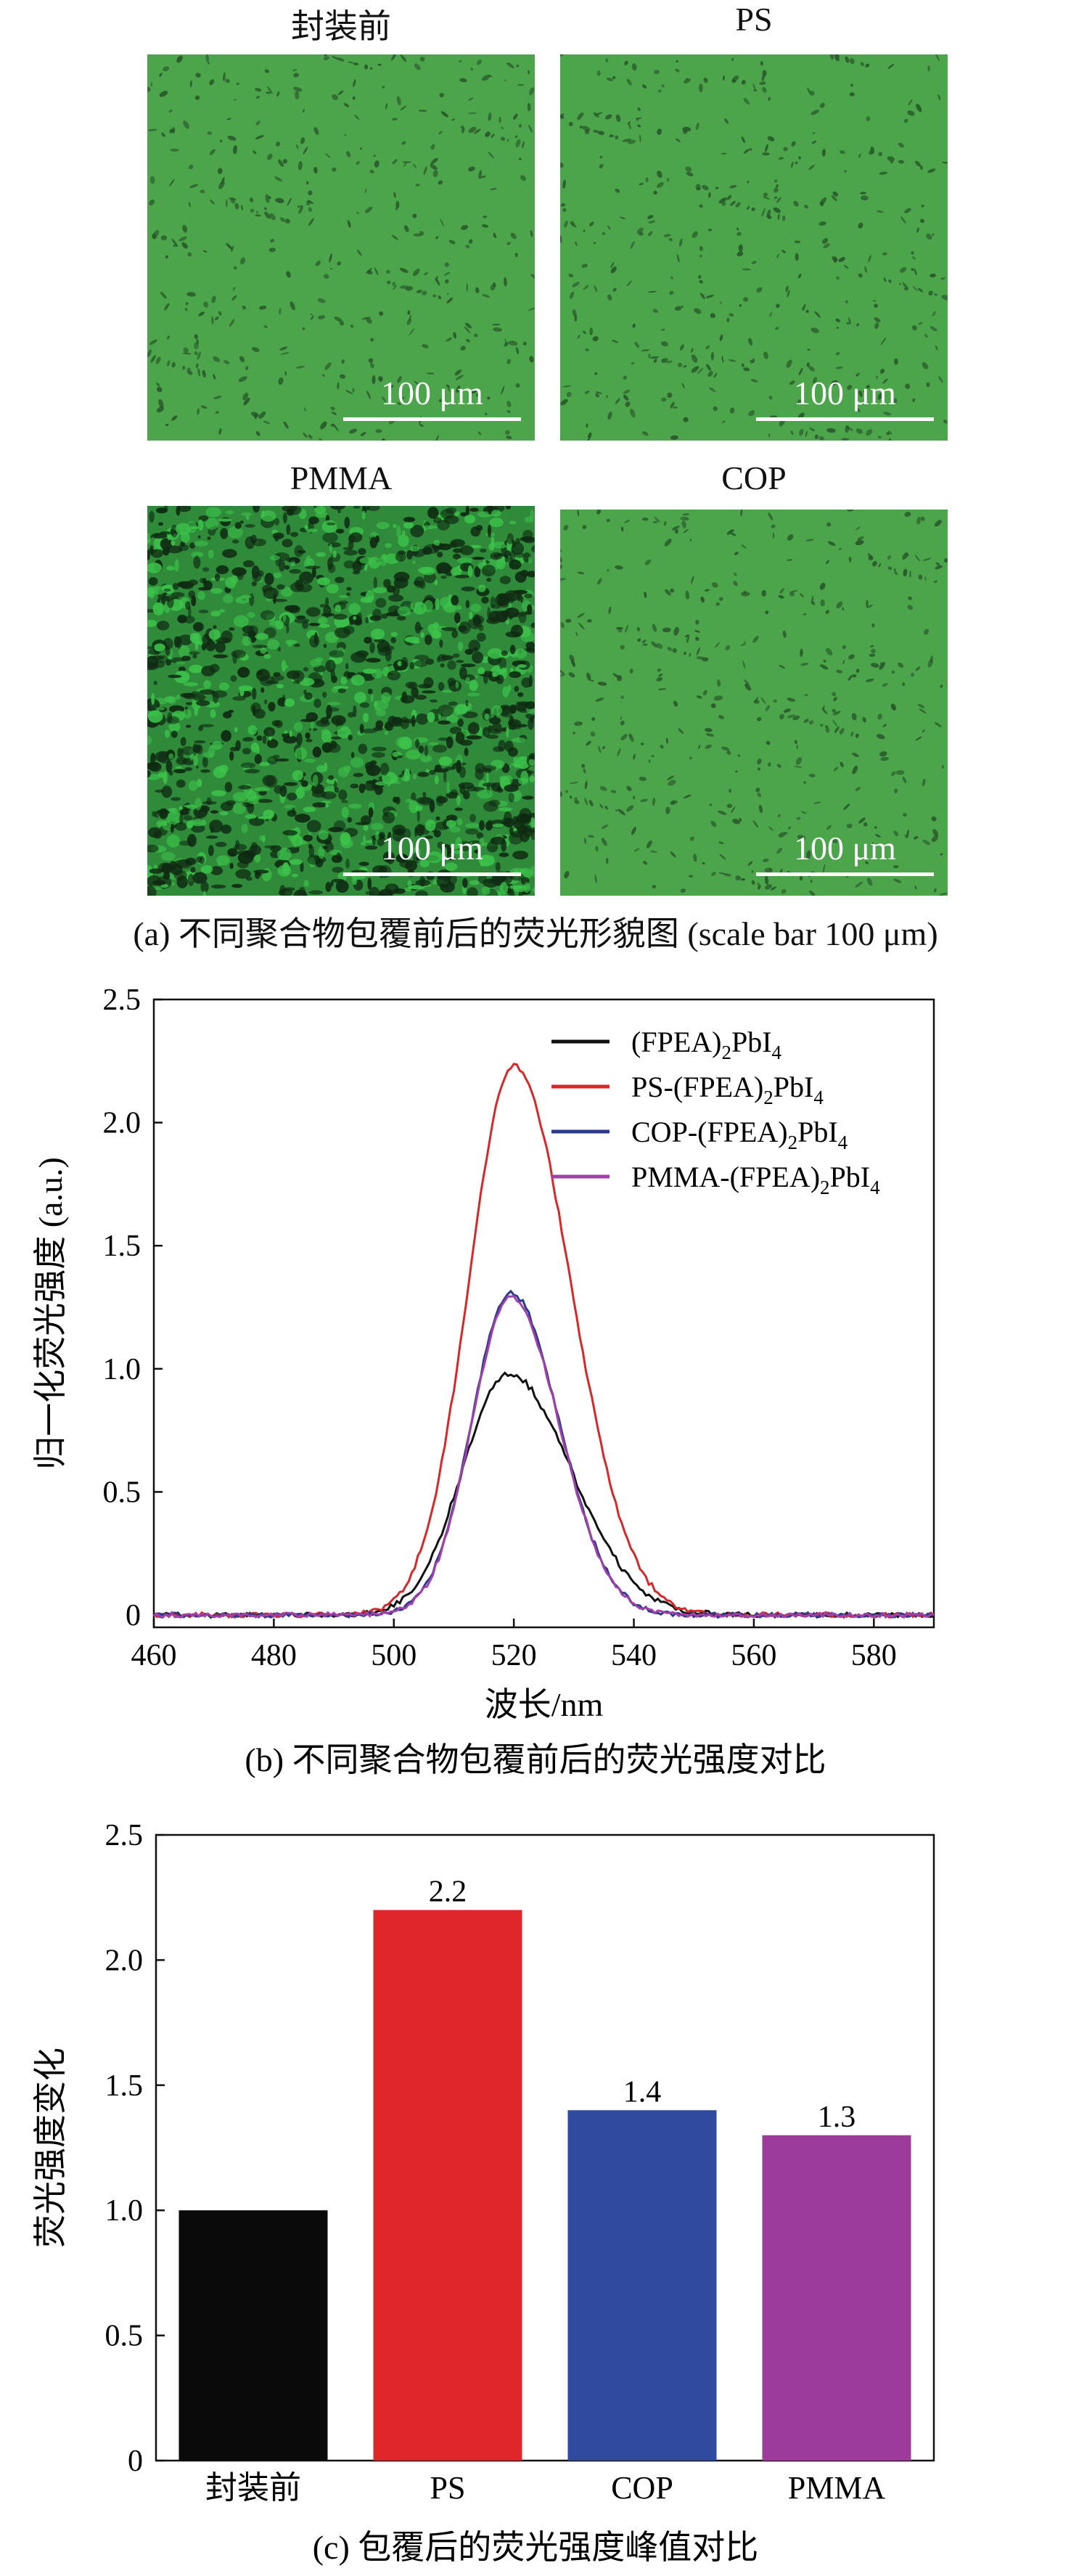 This screenshot has width=1071, height=2576. I want to click on x-tick-label: 460, so click(154, 1656).